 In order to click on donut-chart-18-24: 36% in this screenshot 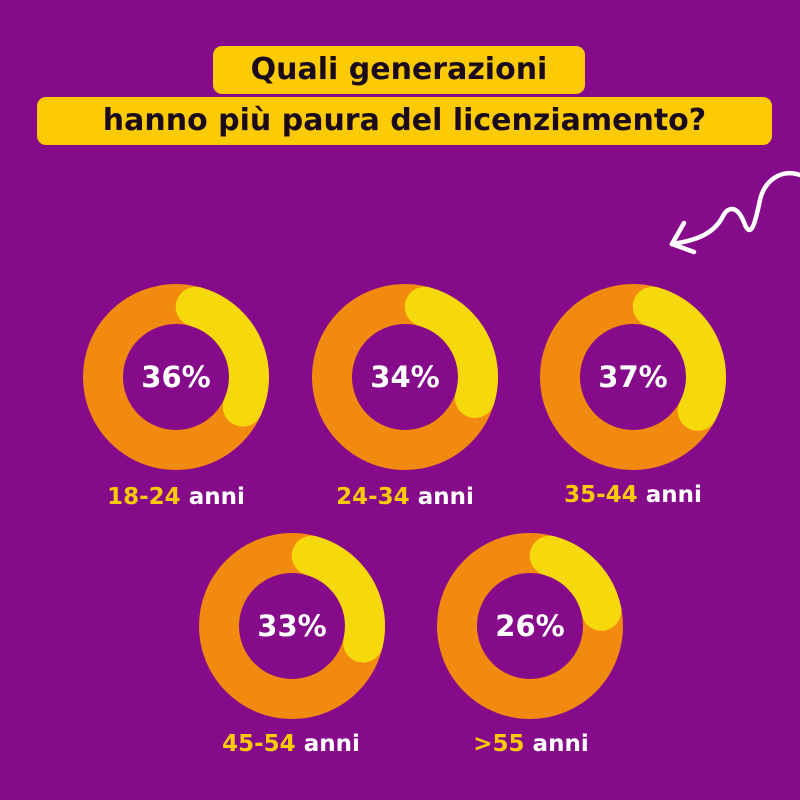, I will do `click(176, 377)`.